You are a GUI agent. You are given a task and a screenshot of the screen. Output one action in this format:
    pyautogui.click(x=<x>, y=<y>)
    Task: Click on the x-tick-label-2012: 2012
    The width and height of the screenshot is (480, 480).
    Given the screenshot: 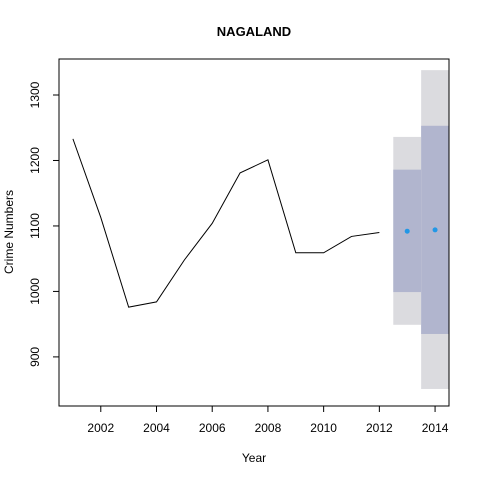 What is the action you would take?
    pyautogui.click(x=379, y=428)
    